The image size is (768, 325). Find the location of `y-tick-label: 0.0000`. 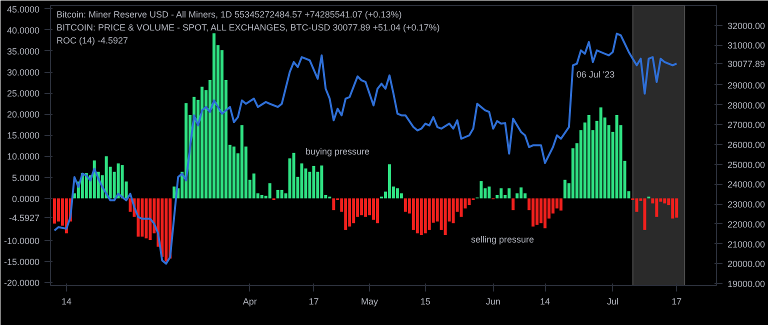

y-tick-label: 0.0000 is located at coordinates (26, 199).